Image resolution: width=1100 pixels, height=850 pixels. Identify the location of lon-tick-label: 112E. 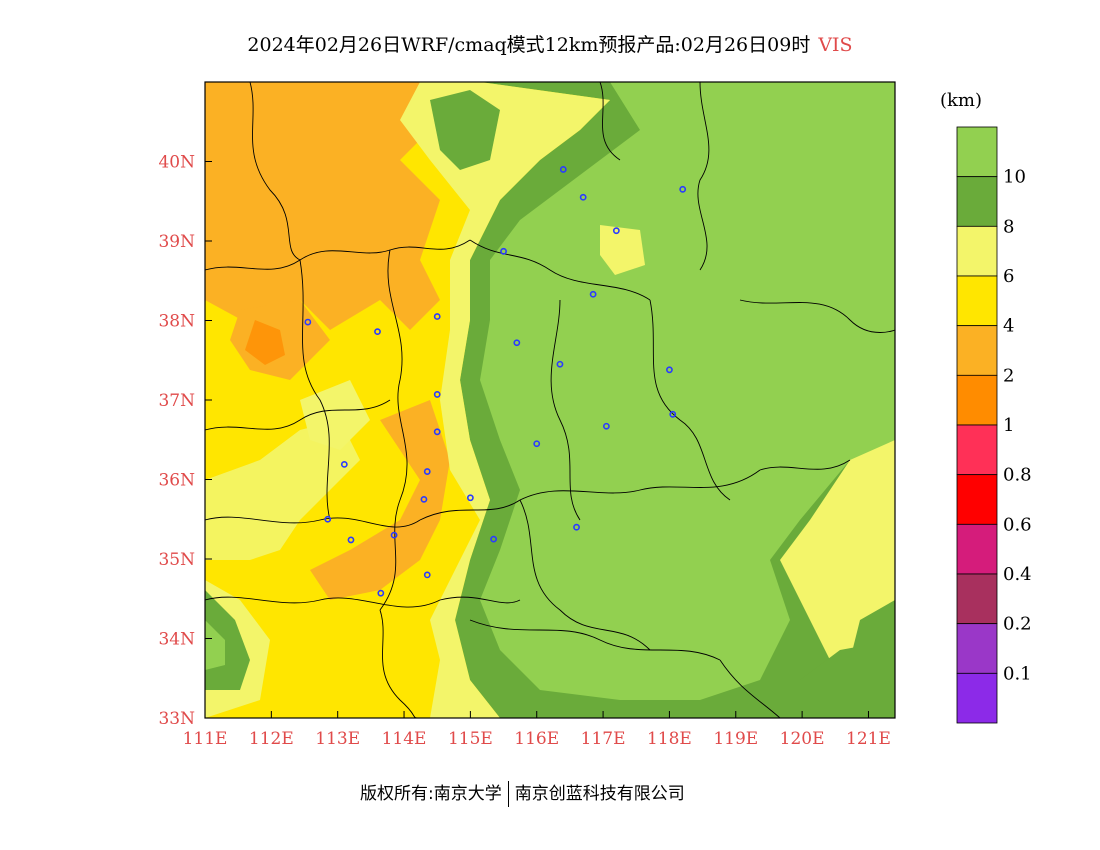
(271, 739).